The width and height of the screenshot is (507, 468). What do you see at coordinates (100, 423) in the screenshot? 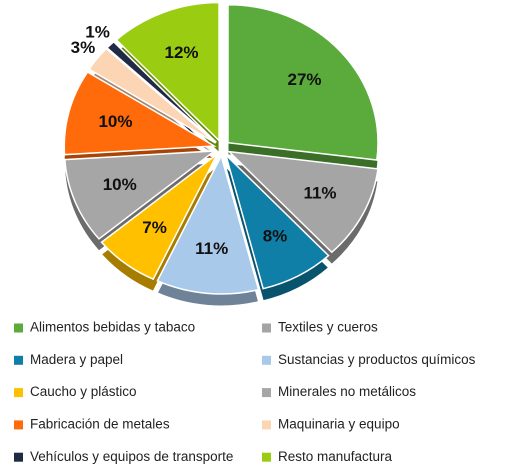
I see `legend-label: Fabricación de metales` at bounding box center [100, 423].